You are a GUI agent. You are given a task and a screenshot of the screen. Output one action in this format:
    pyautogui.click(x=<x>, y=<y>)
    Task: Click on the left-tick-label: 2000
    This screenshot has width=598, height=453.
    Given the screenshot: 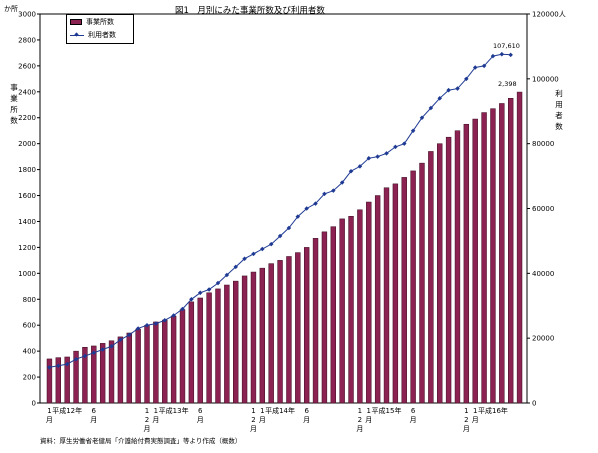 What is the action you would take?
    pyautogui.click(x=27, y=144)
    